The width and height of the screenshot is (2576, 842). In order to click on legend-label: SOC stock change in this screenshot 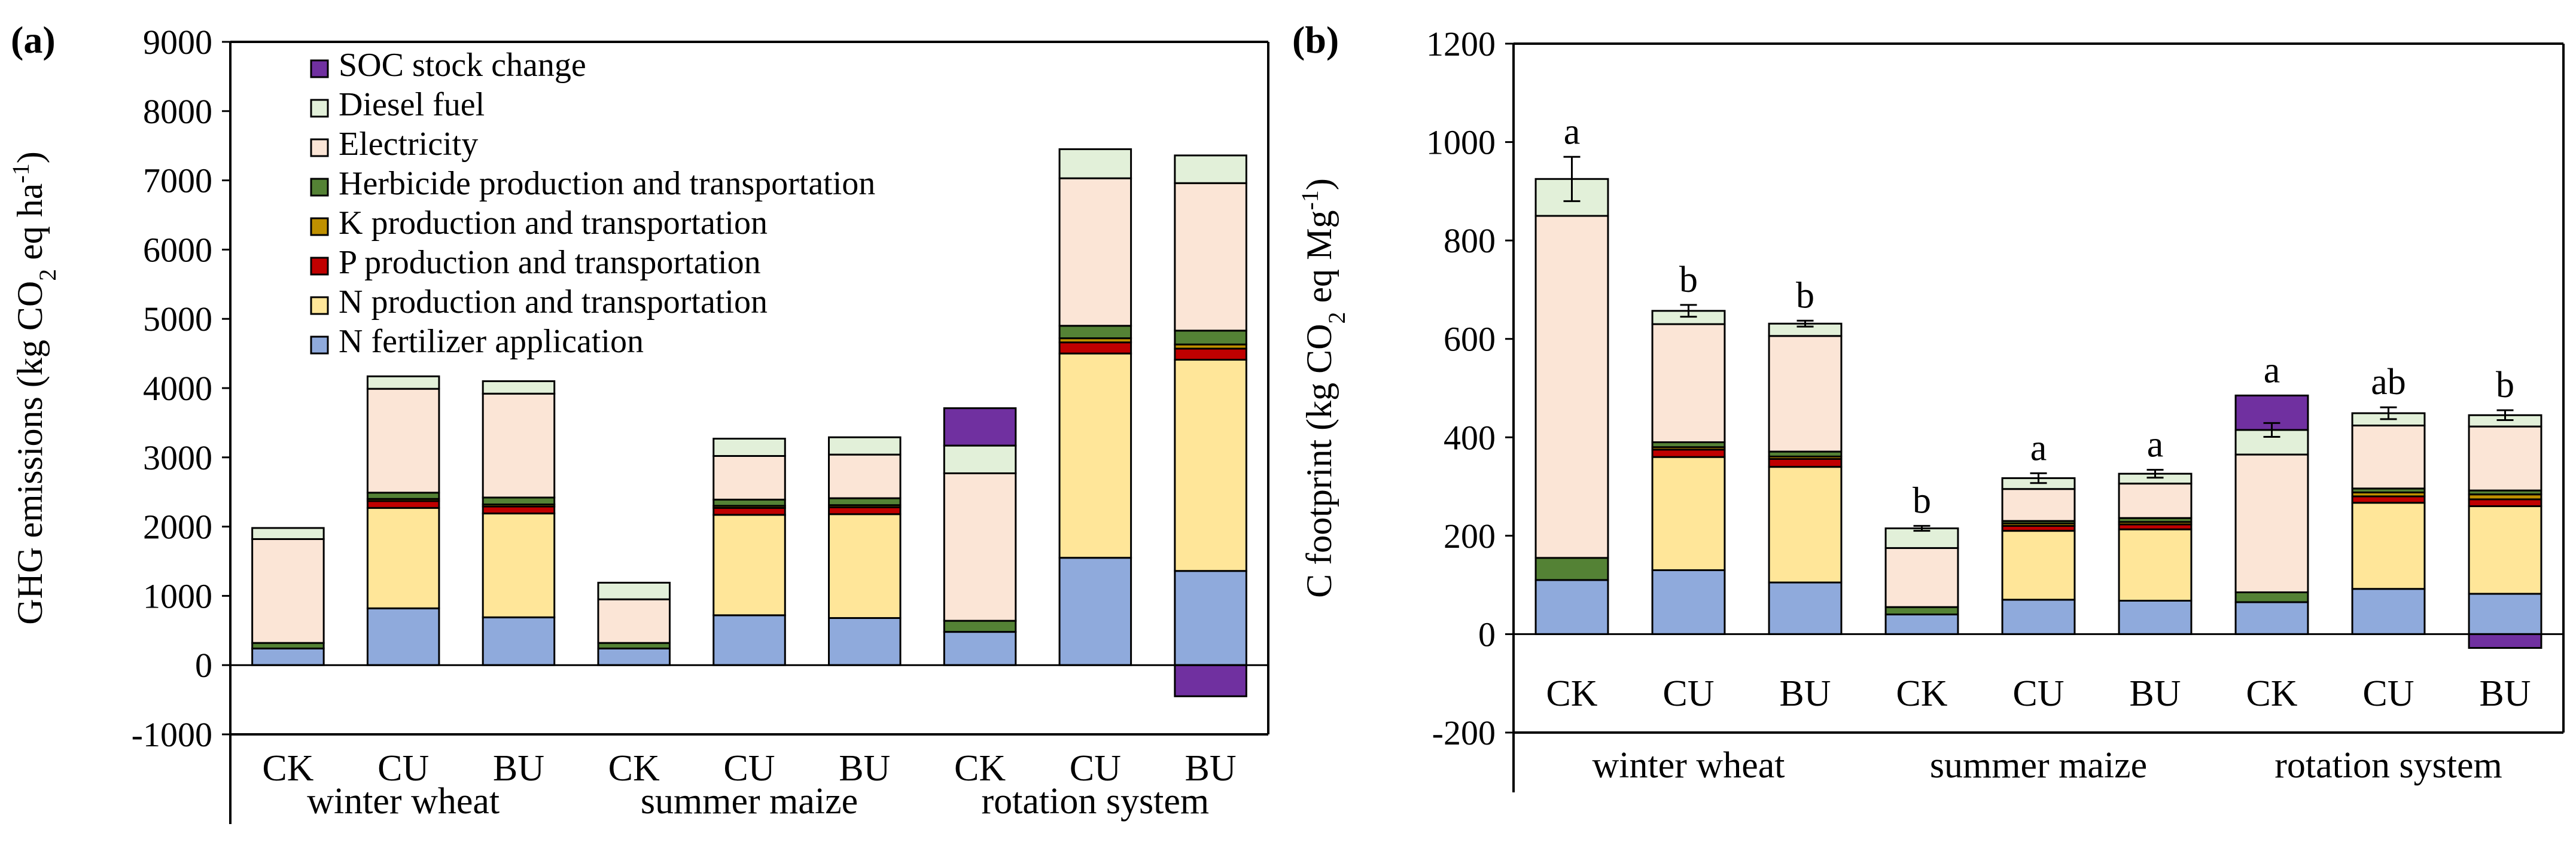, I will do `click(462, 65)`.